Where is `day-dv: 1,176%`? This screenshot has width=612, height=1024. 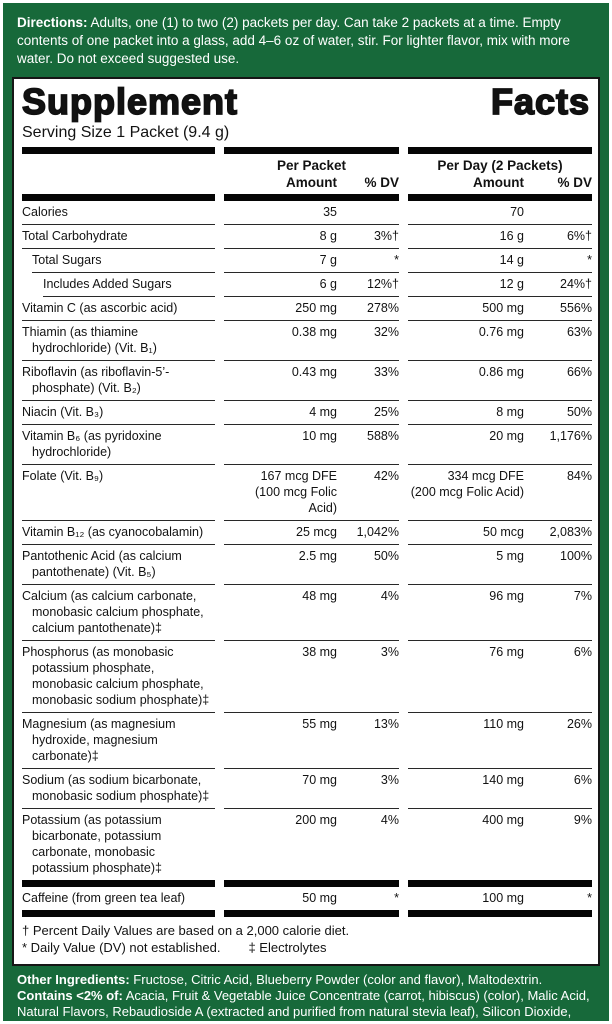 day-dv: 1,176% is located at coordinates (558, 445).